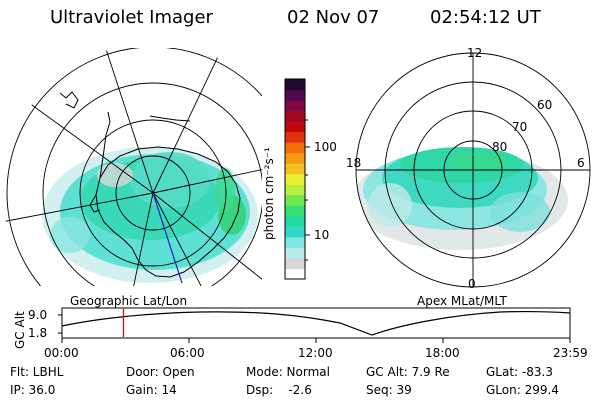  What do you see at coordinates (160, 372) in the screenshot?
I see `door-info: Door: Open` at bounding box center [160, 372].